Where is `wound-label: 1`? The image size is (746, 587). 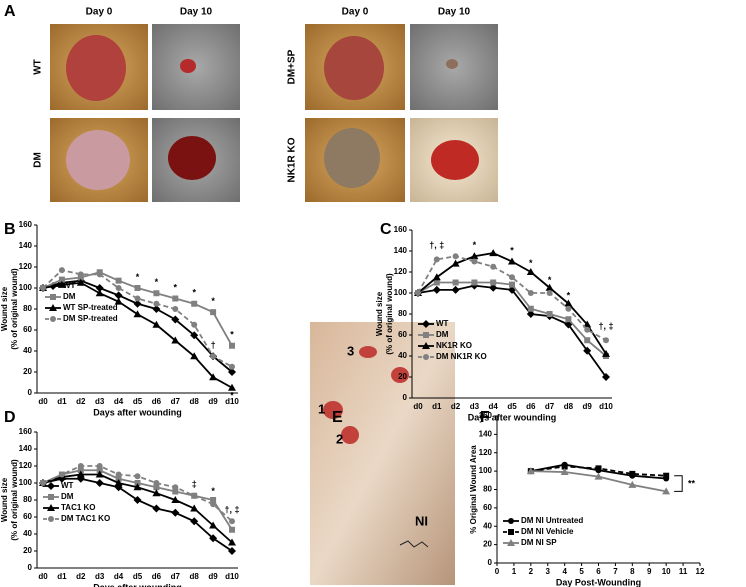
wound-label: 1 is located at coordinates (321, 408).